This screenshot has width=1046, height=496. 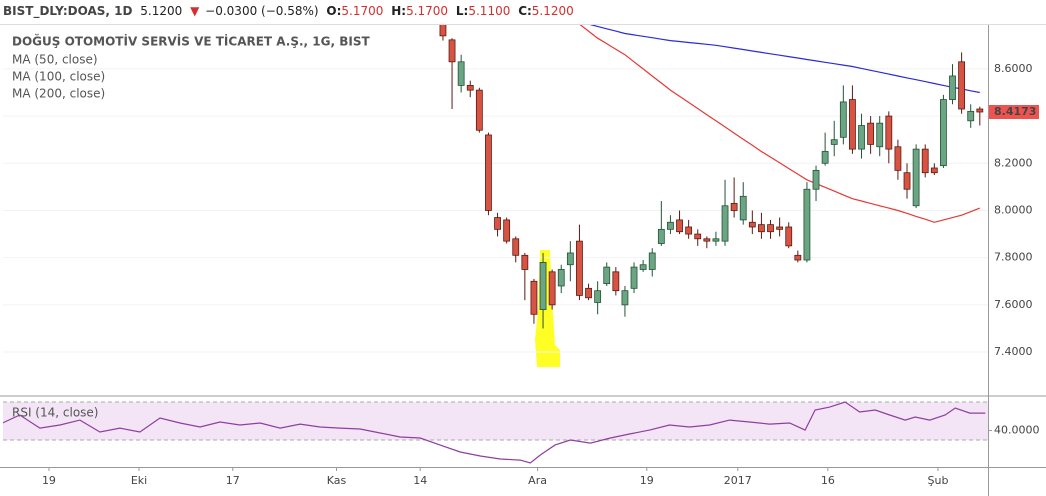 I want to click on y-tick-label: 7.8000, so click(x=1013, y=257).